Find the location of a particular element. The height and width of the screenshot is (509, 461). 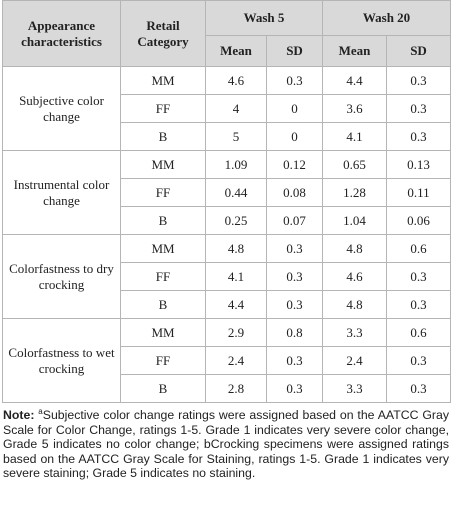

group-label: Colorfastness to dry crocking is located at coordinates (61, 276).